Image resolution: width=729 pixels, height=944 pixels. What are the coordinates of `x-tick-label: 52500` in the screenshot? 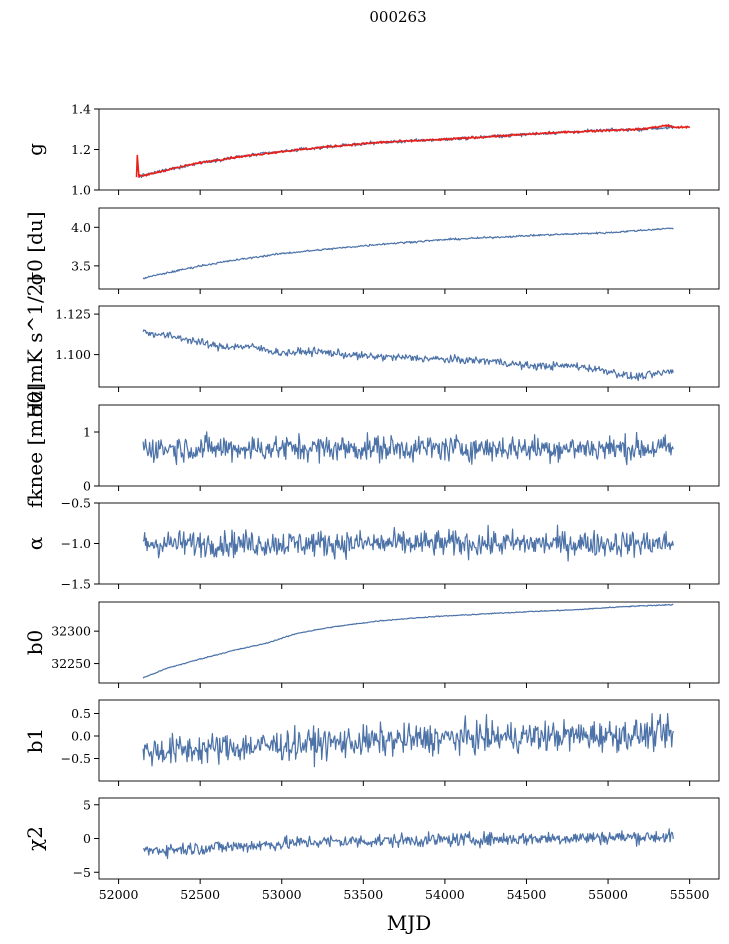 It's located at (200, 894).